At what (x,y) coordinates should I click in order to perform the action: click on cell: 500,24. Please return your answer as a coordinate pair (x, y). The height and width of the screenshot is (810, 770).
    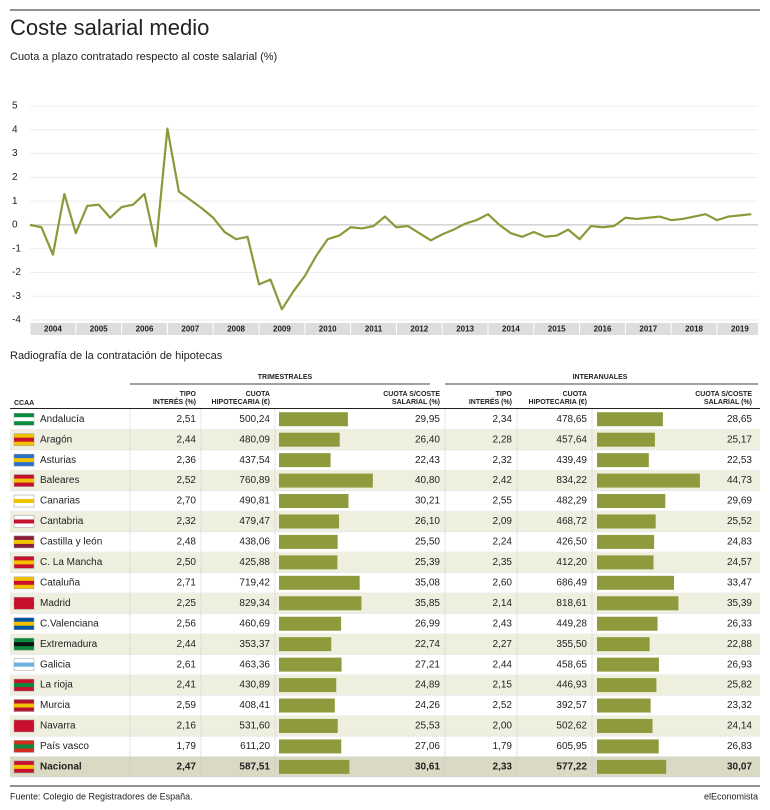
    Looking at the image, I should click on (254, 419).